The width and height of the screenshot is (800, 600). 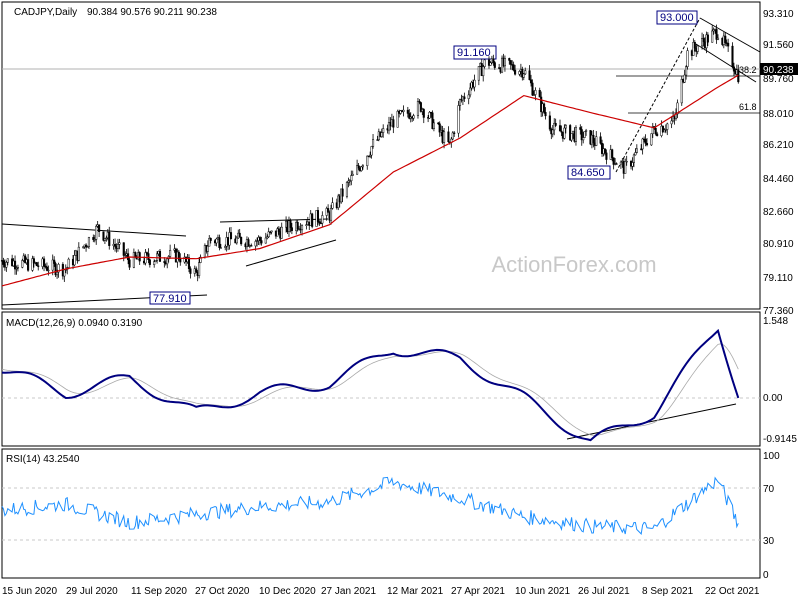 I want to click on macd-signal-line, so click(x=370, y=389).